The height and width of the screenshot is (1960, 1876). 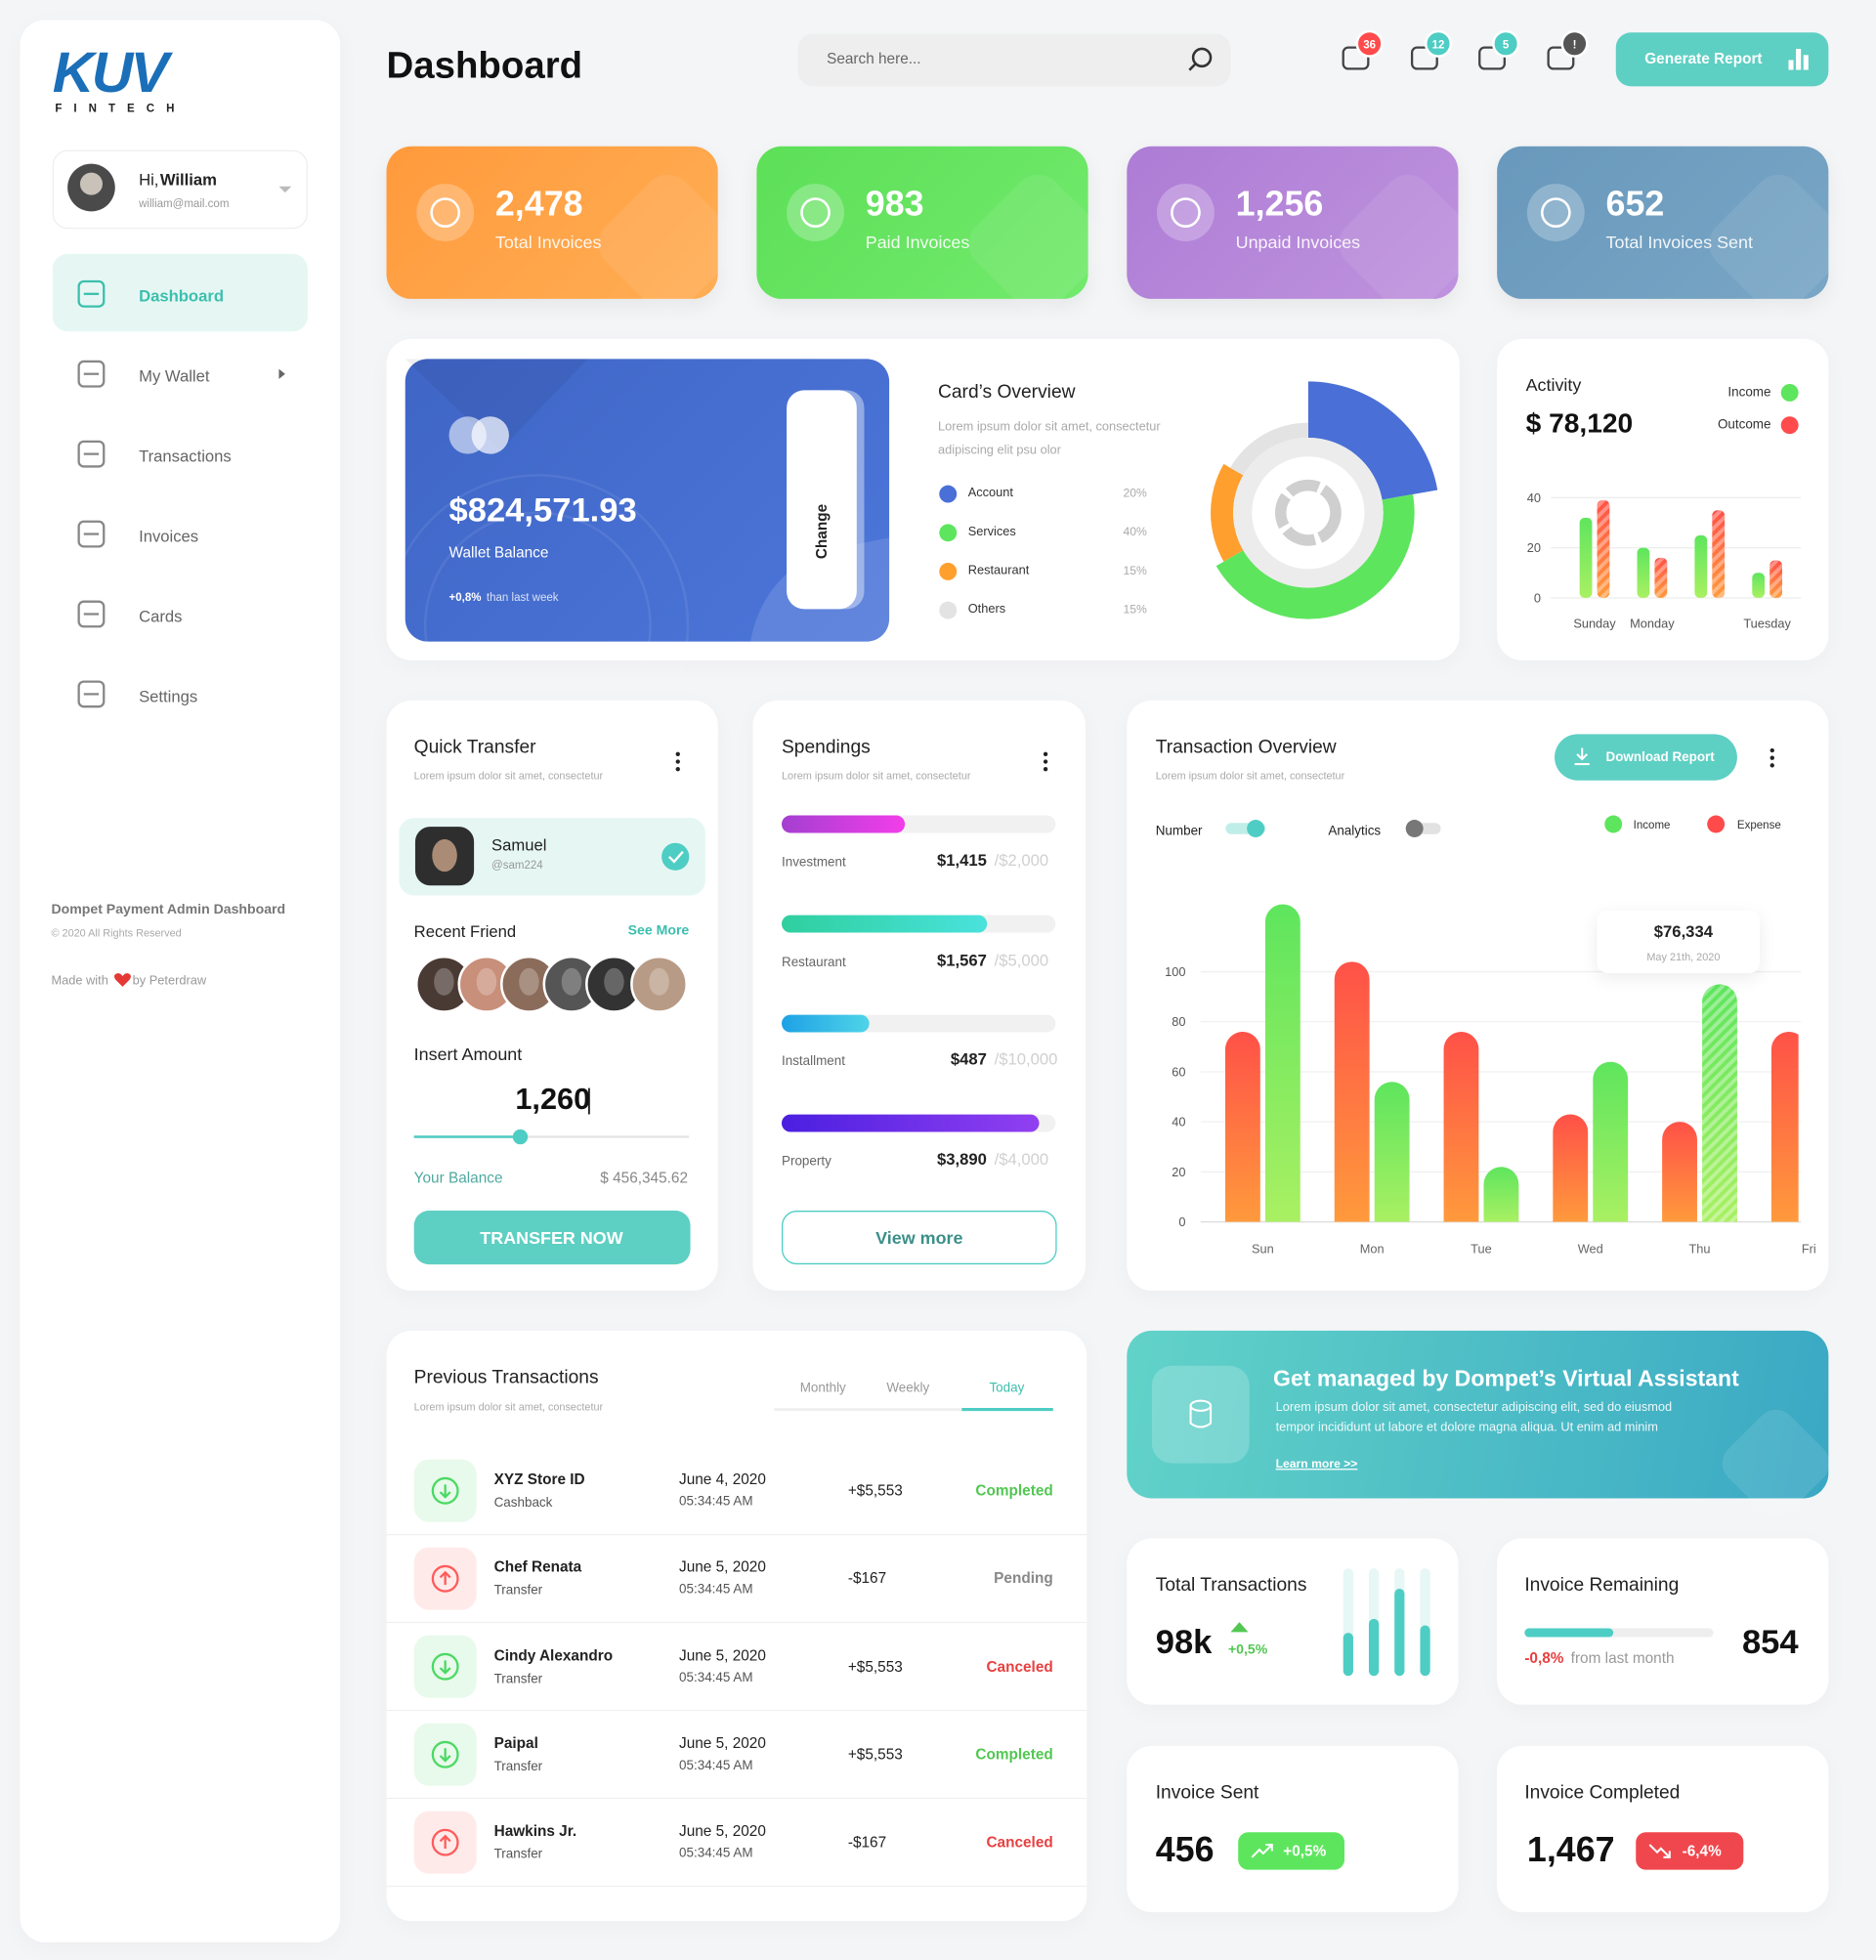 I want to click on row-icon, so click(x=445, y=1578).